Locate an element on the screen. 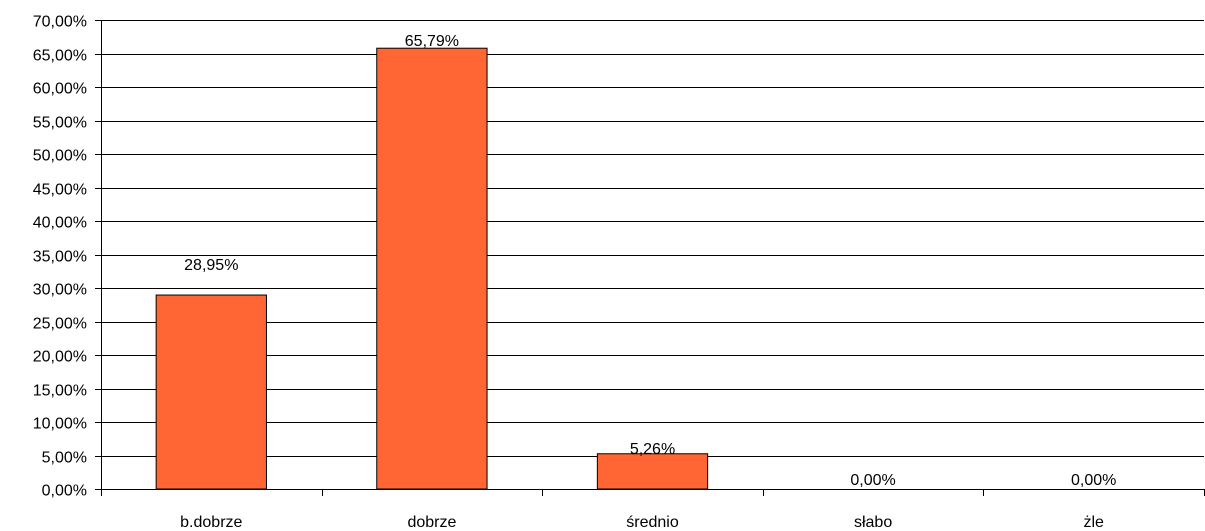 This screenshot has height=531, width=1205. y-tick-label: 15,00% is located at coordinates (60, 391).